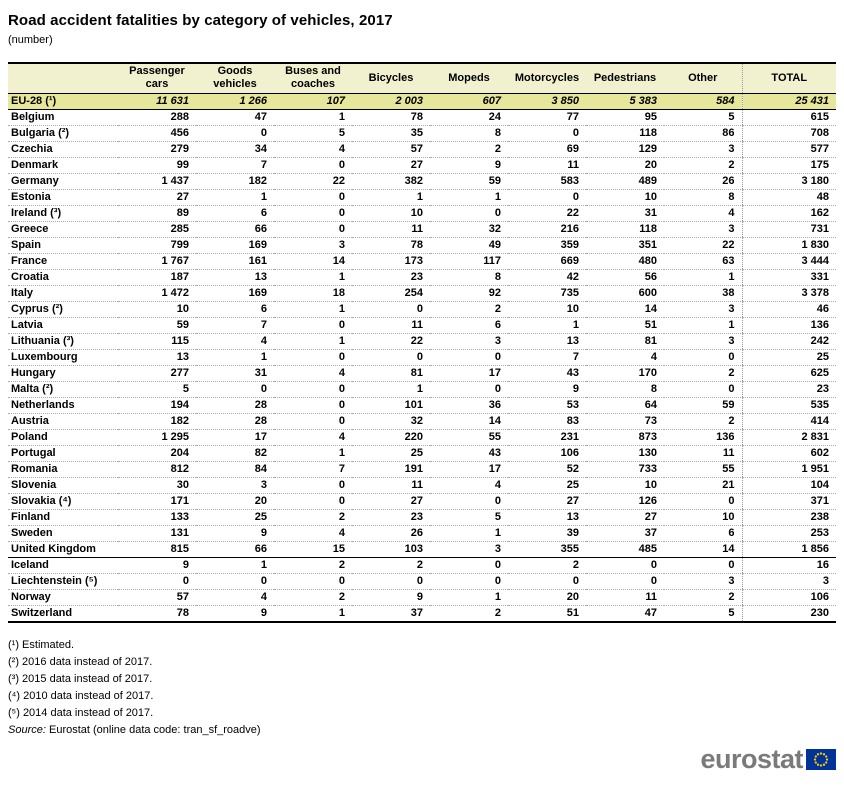 The height and width of the screenshot is (790, 844). Describe the element at coordinates (625, 181) in the screenshot. I see `cell: 489` at that location.